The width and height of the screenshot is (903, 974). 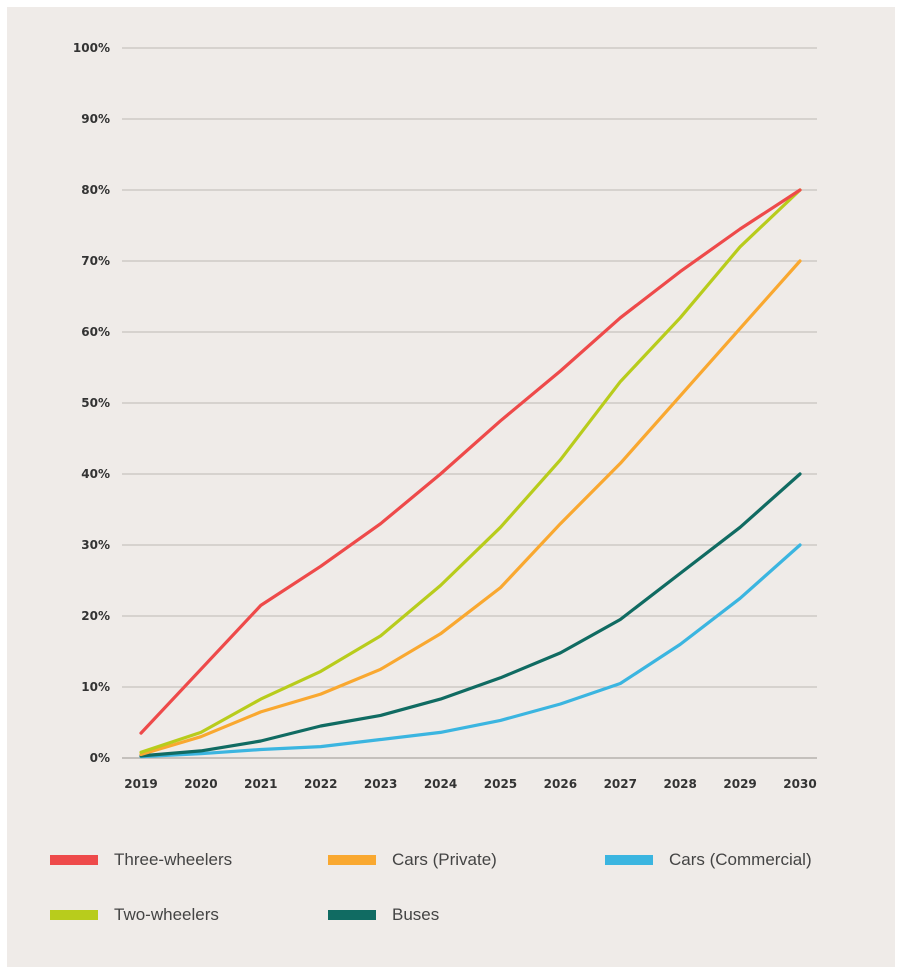 I want to click on y-tick-label: 30%, so click(x=95, y=545).